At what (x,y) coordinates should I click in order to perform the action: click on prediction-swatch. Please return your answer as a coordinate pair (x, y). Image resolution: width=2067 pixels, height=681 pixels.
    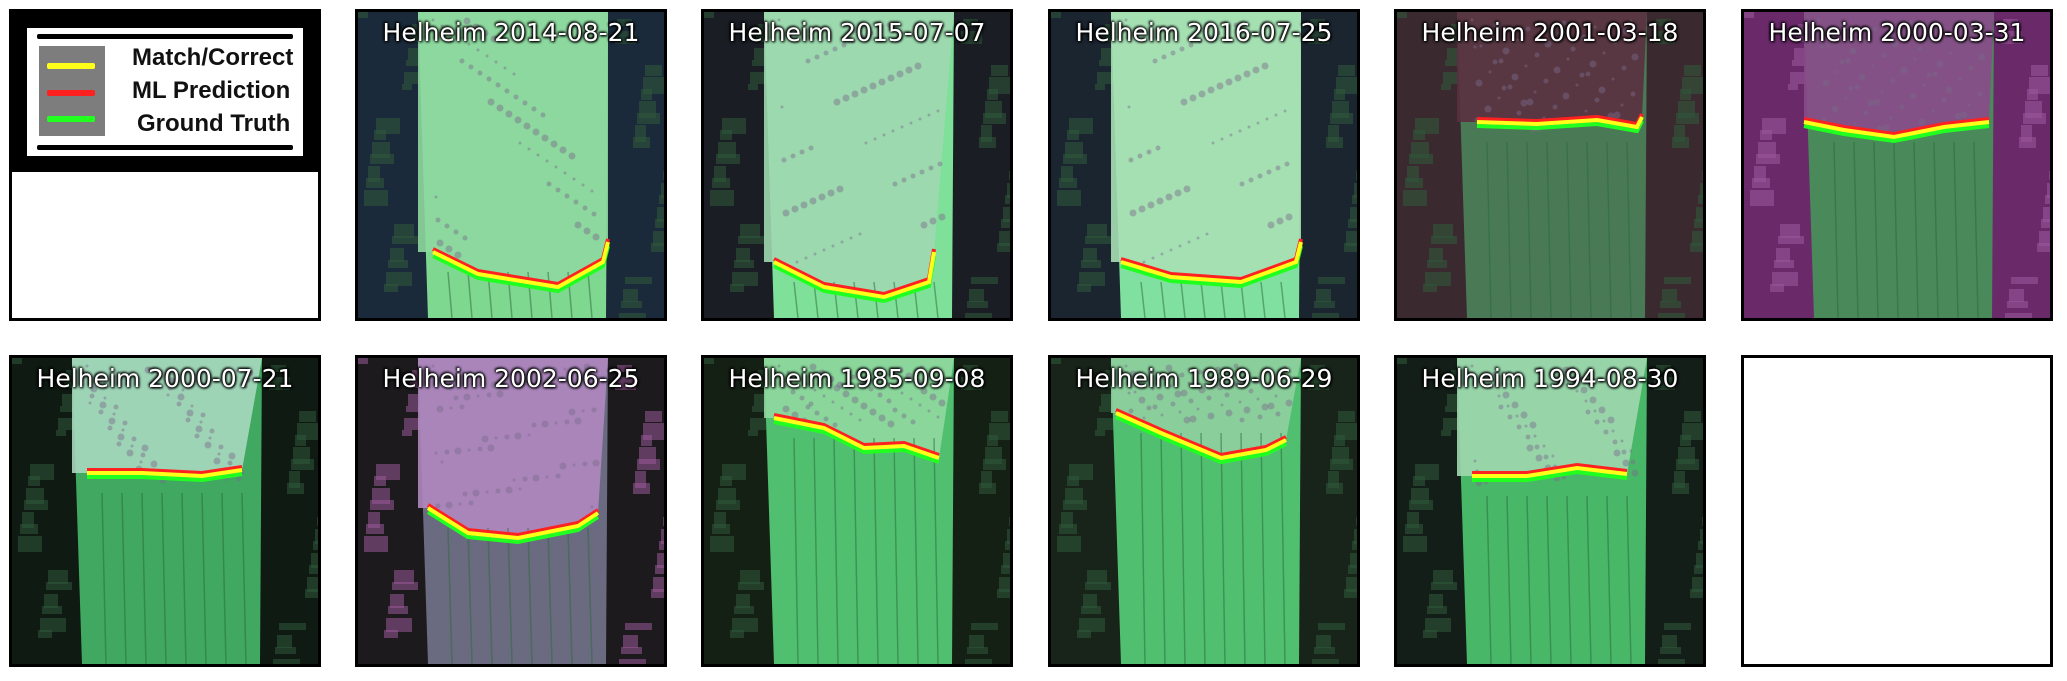
    Looking at the image, I should click on (71, 93).